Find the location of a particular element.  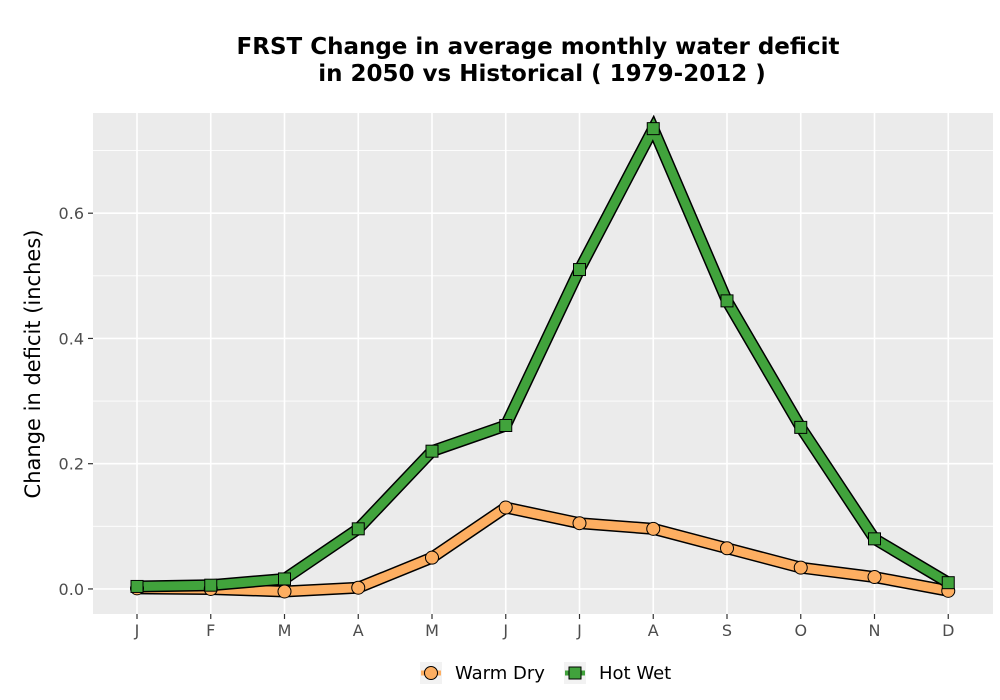

chart-title-line-2: in 2050 vs Historical ( 1979-2012 ) is located at coordinates (541, 74).